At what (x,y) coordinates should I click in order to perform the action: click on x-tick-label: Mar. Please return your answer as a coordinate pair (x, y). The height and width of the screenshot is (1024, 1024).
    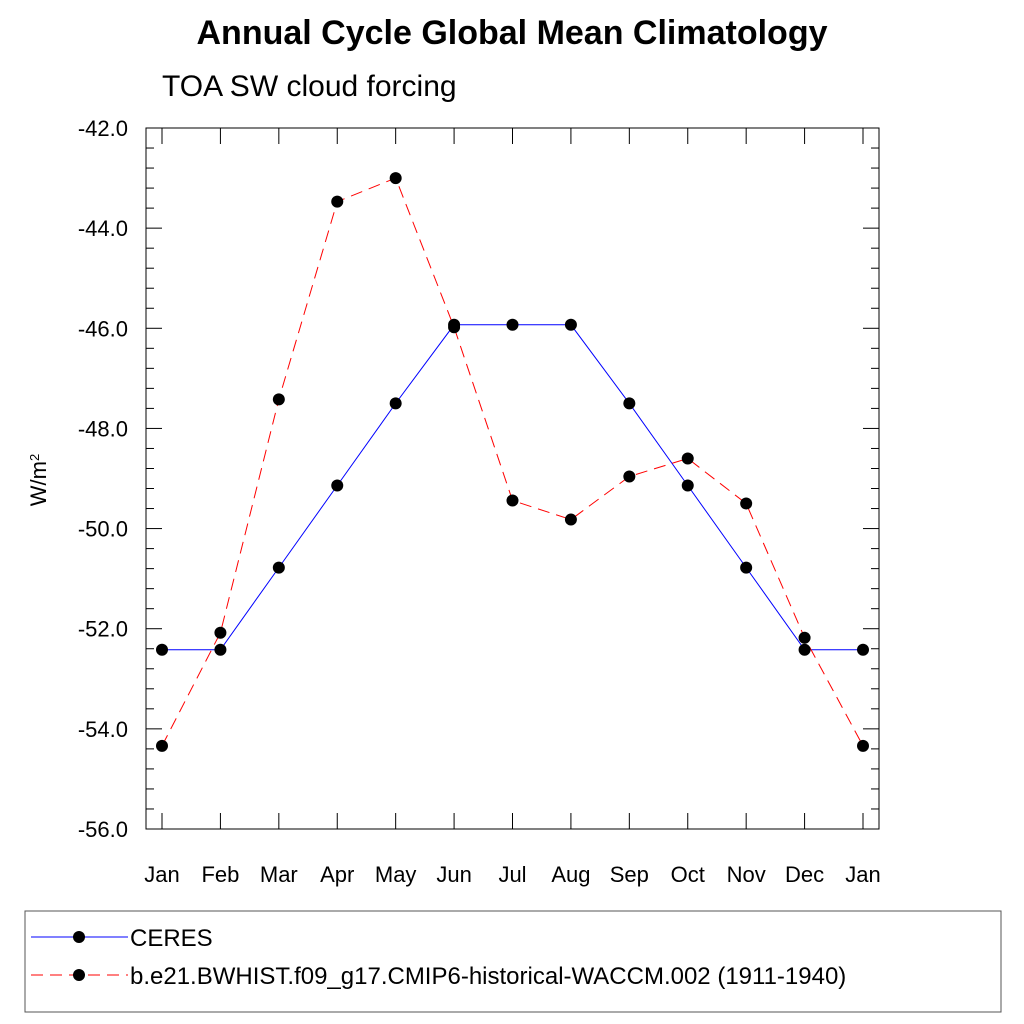
    Looking at the image, I should click on (279, 874).